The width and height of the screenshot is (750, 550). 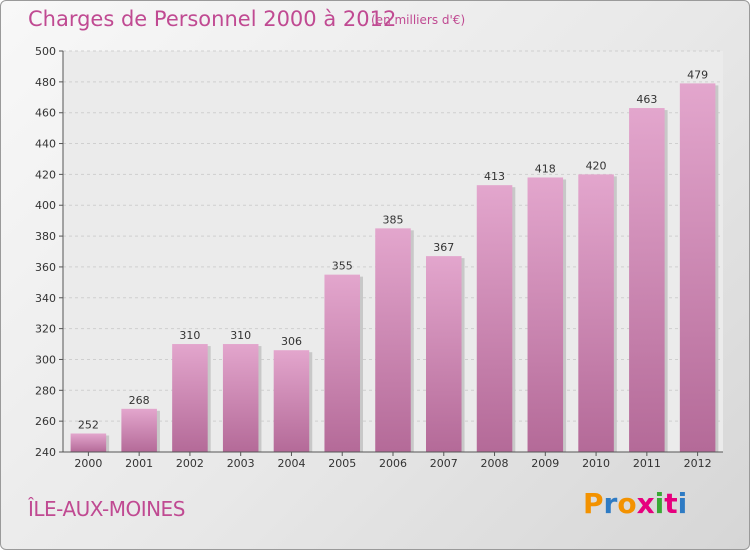 I want to click on x-tick-label-2006: 2006, so click(x=393, y=463).